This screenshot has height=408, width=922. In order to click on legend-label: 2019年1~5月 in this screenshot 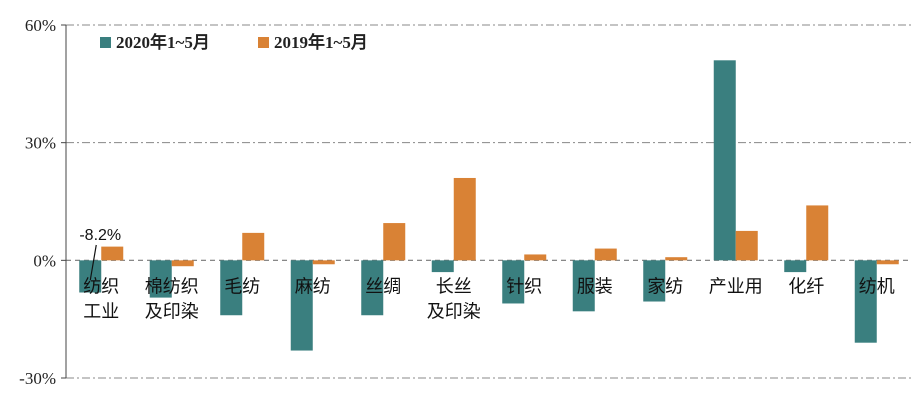, I will do `click(321, 42)`.